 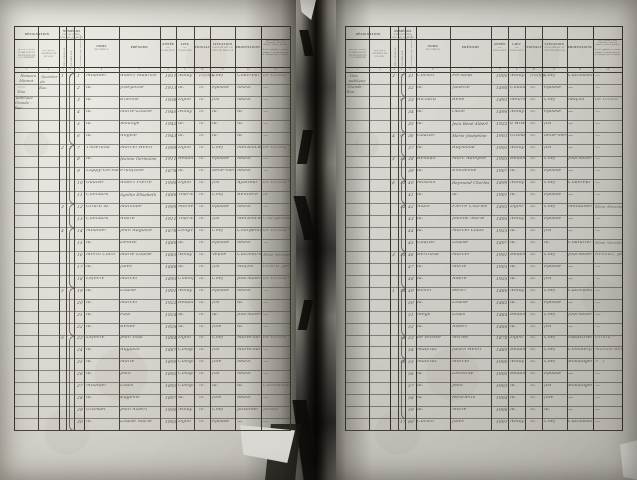 What do you see at coordinates (80, 231) in the screenshot?
I see `cell-n_individu: 14` at bounding box center [80, 231].